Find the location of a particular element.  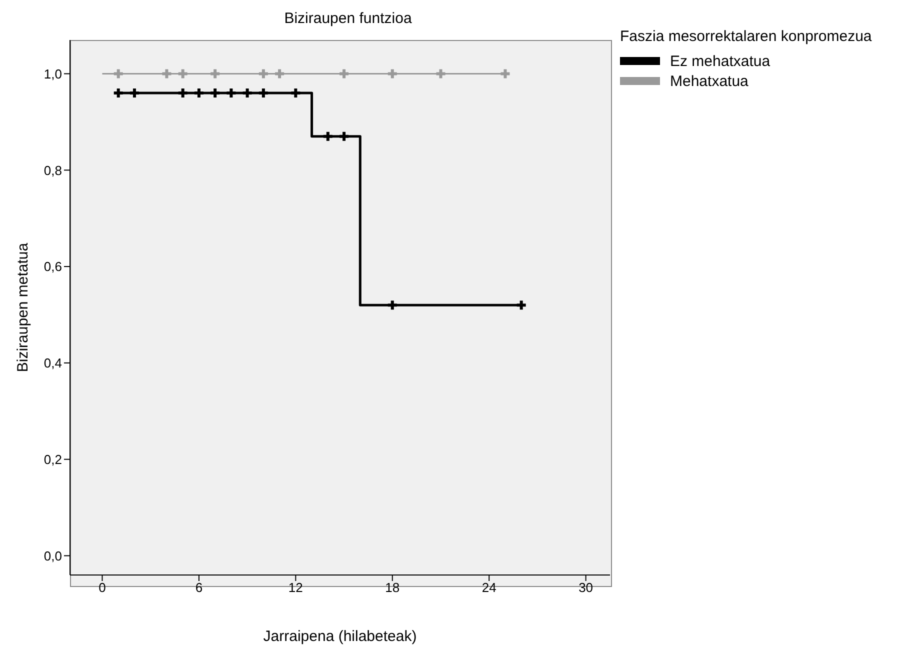

chart-title: Biziraupen funtzioa is located at coordinates (348, 18).